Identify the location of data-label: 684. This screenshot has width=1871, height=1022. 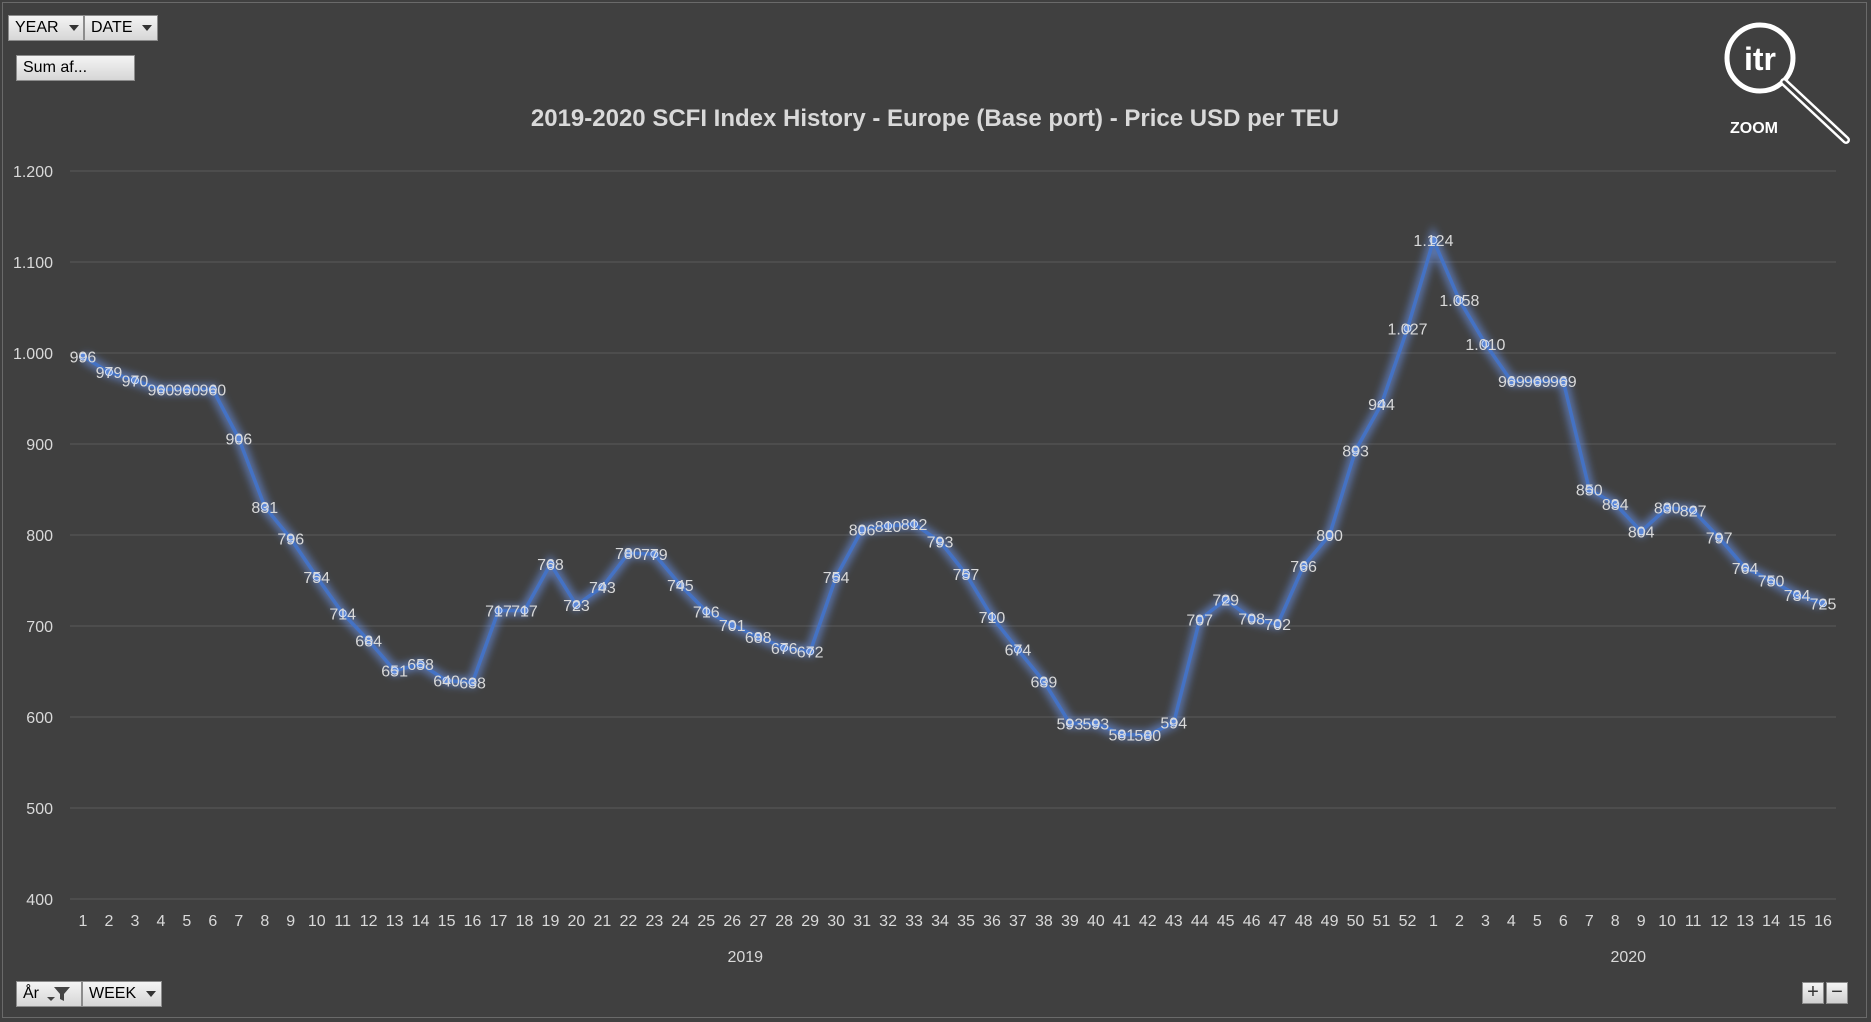
(368, 642).